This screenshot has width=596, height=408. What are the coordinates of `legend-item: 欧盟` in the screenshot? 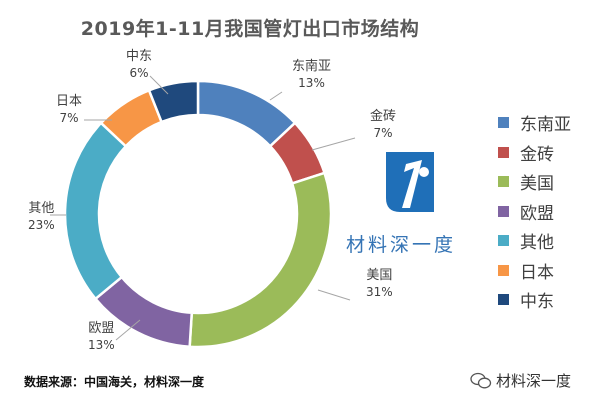 It's located at (534, 212).